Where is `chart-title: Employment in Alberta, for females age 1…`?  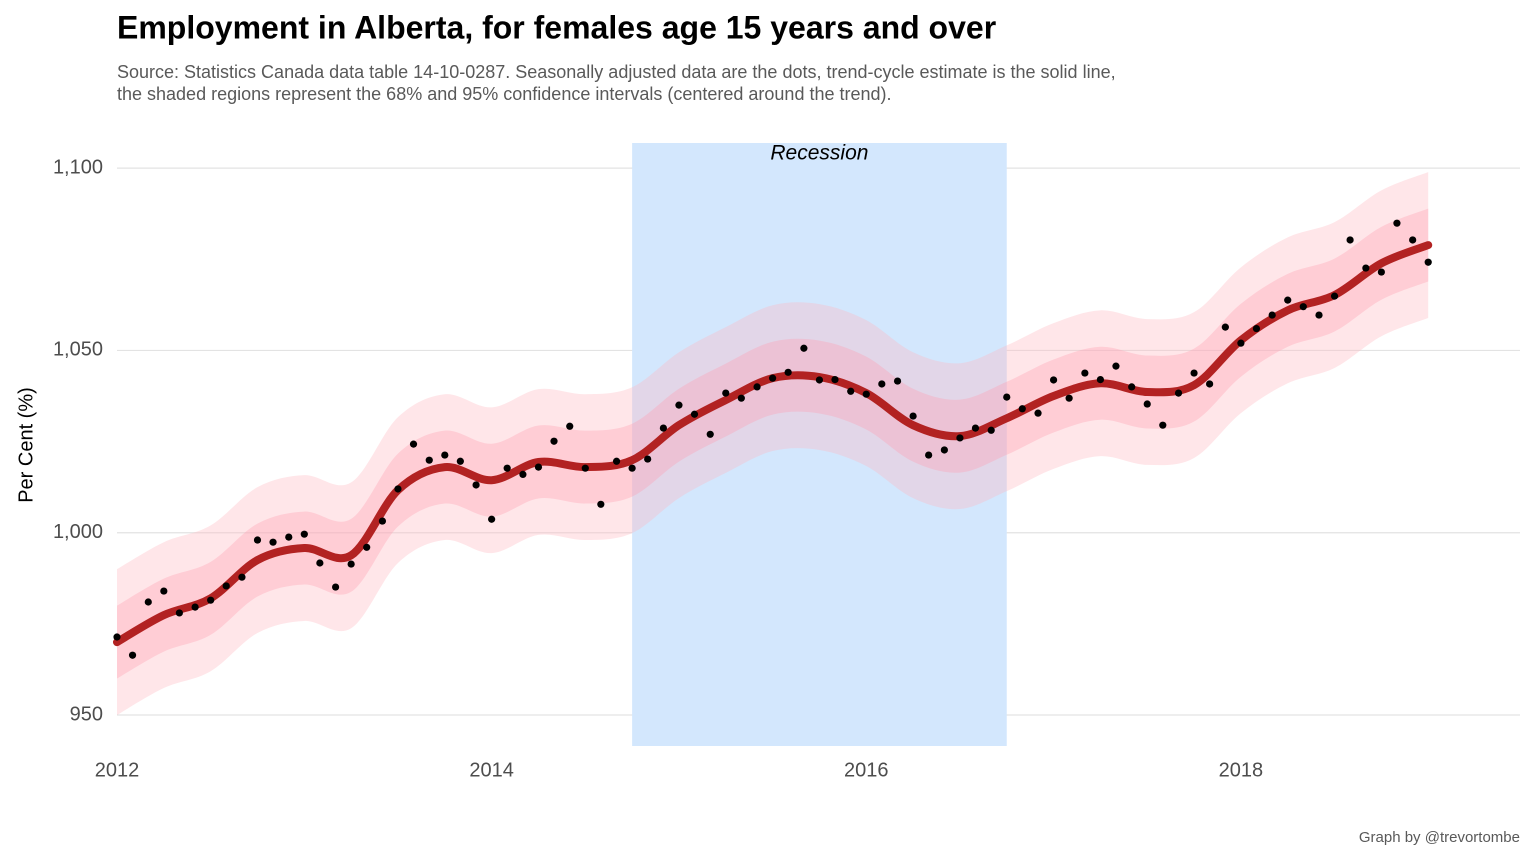
chart-title: Employment in Alberta, for females age 1… is located at coordinates (556, 27).